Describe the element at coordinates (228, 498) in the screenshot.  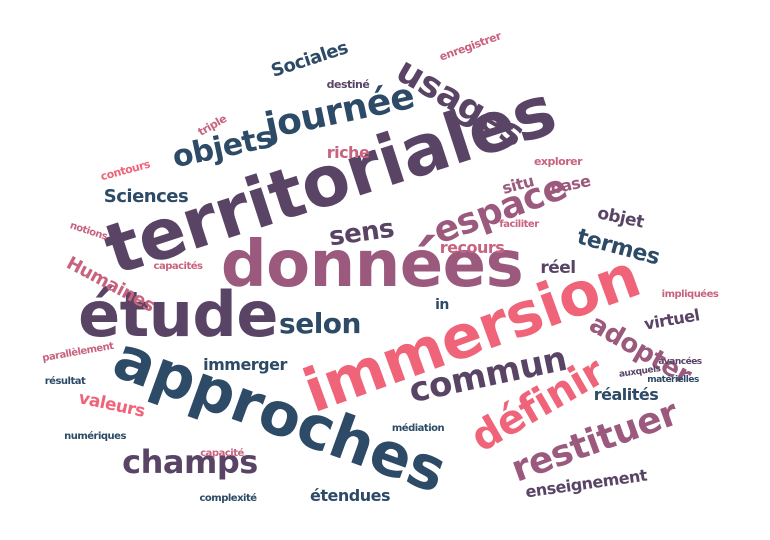
I see `word-complexite: complexité` at that location.